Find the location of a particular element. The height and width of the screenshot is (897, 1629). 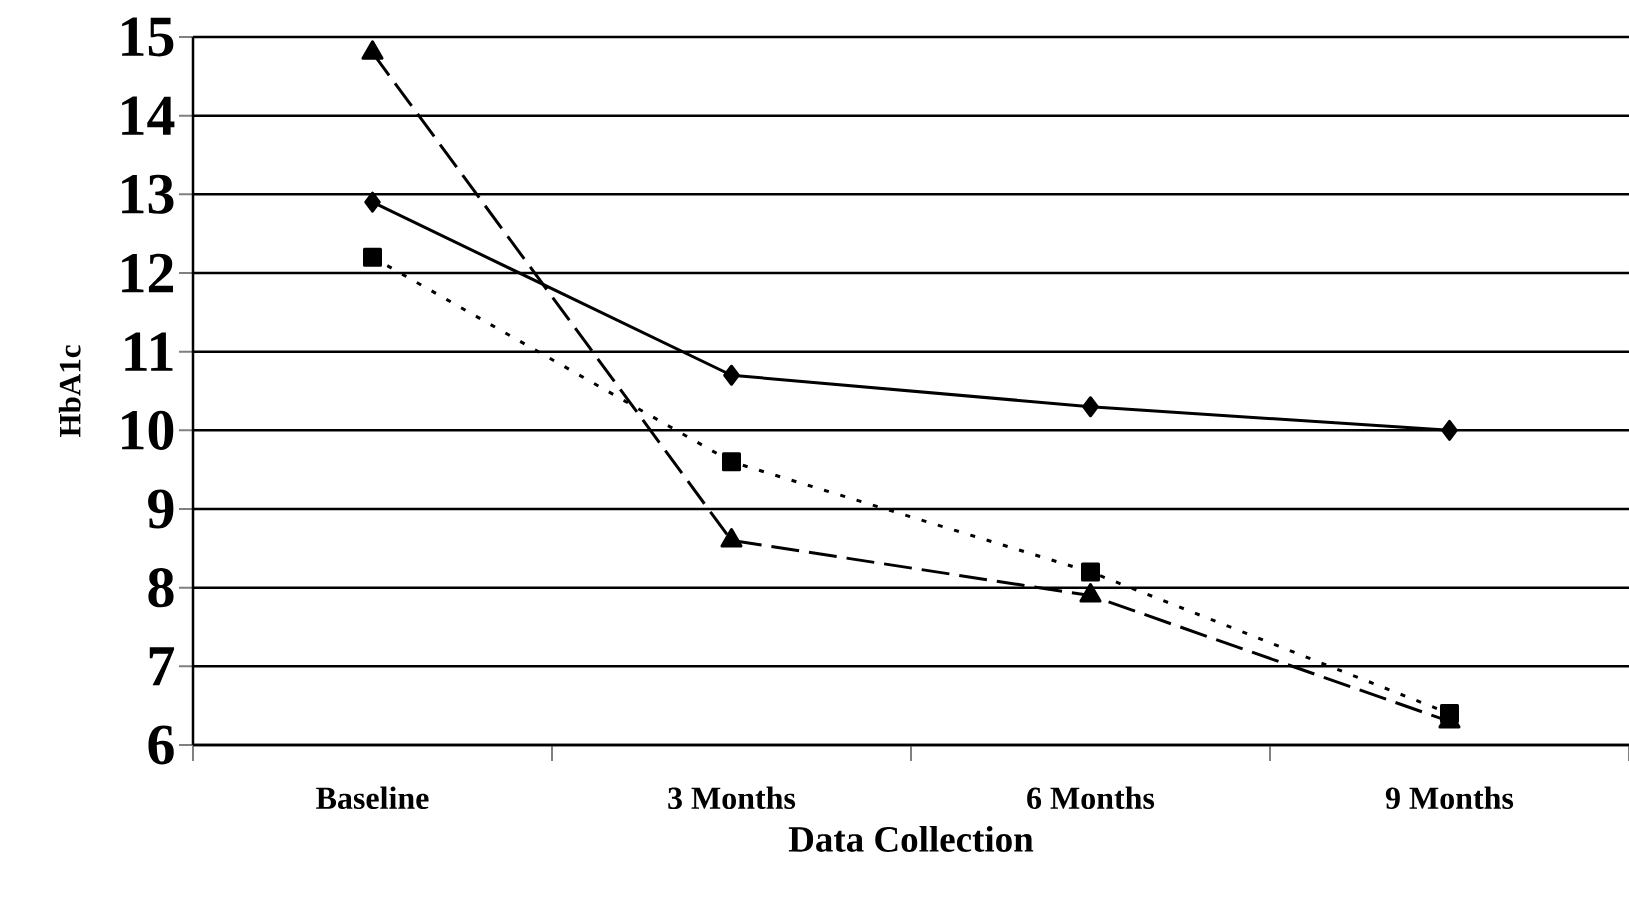

y-tick-label: 12 is located at coordinates (147, 273).